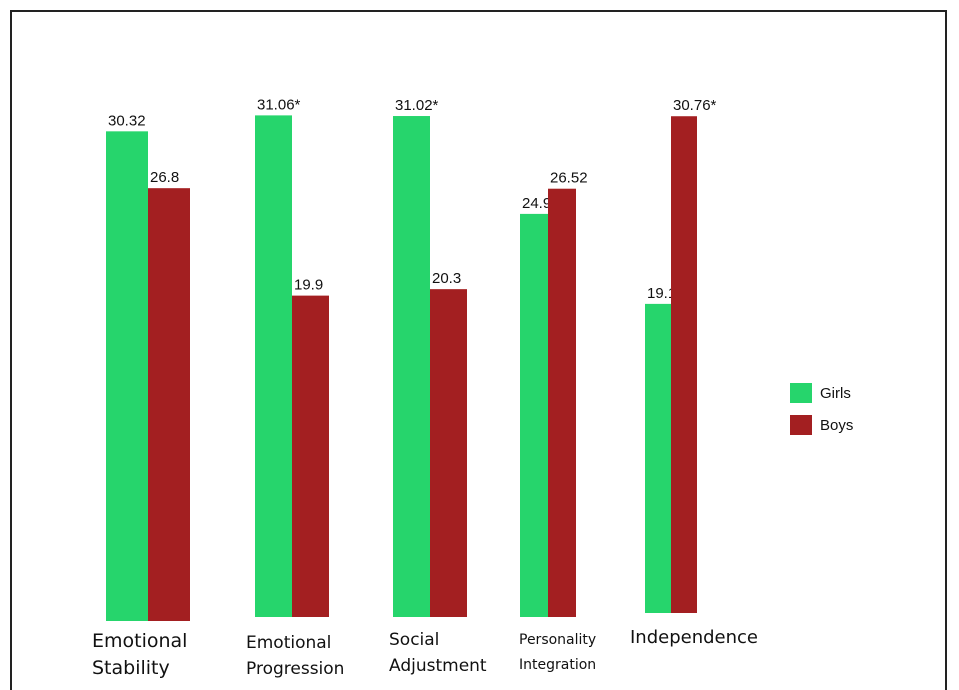  What do you see at coordinates (127, 120) in the screenshot?
I see `value-label-girls-0: 30.32` at bounding box center [127, 120].